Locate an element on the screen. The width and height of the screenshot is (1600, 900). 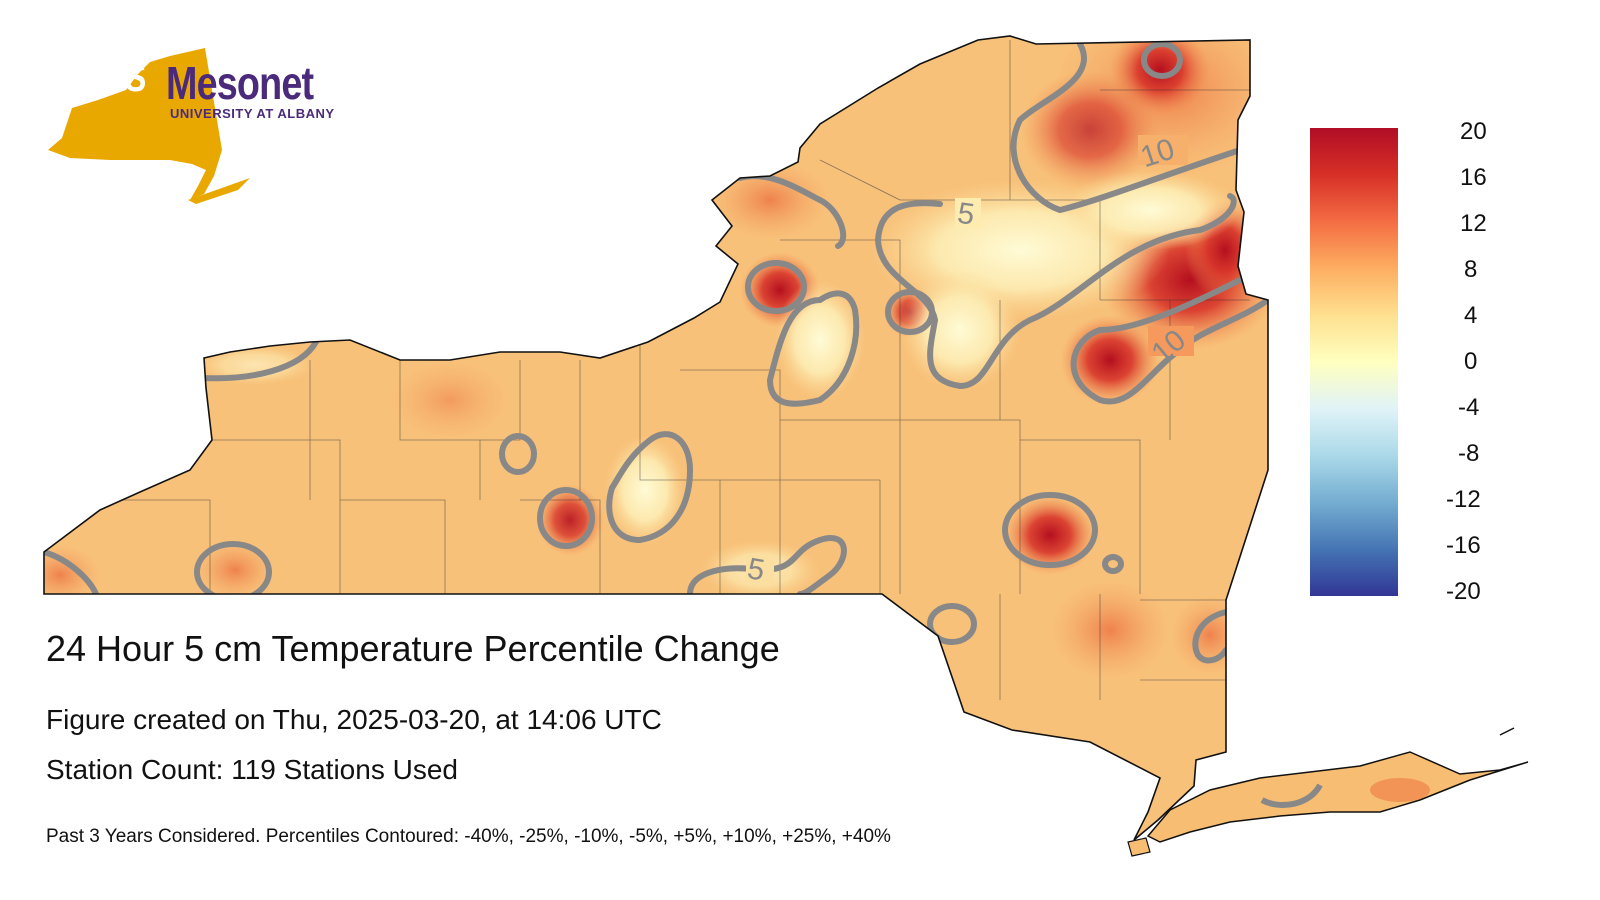
colorbar-tick-label: 20 is located at coordinates (1473, 131).